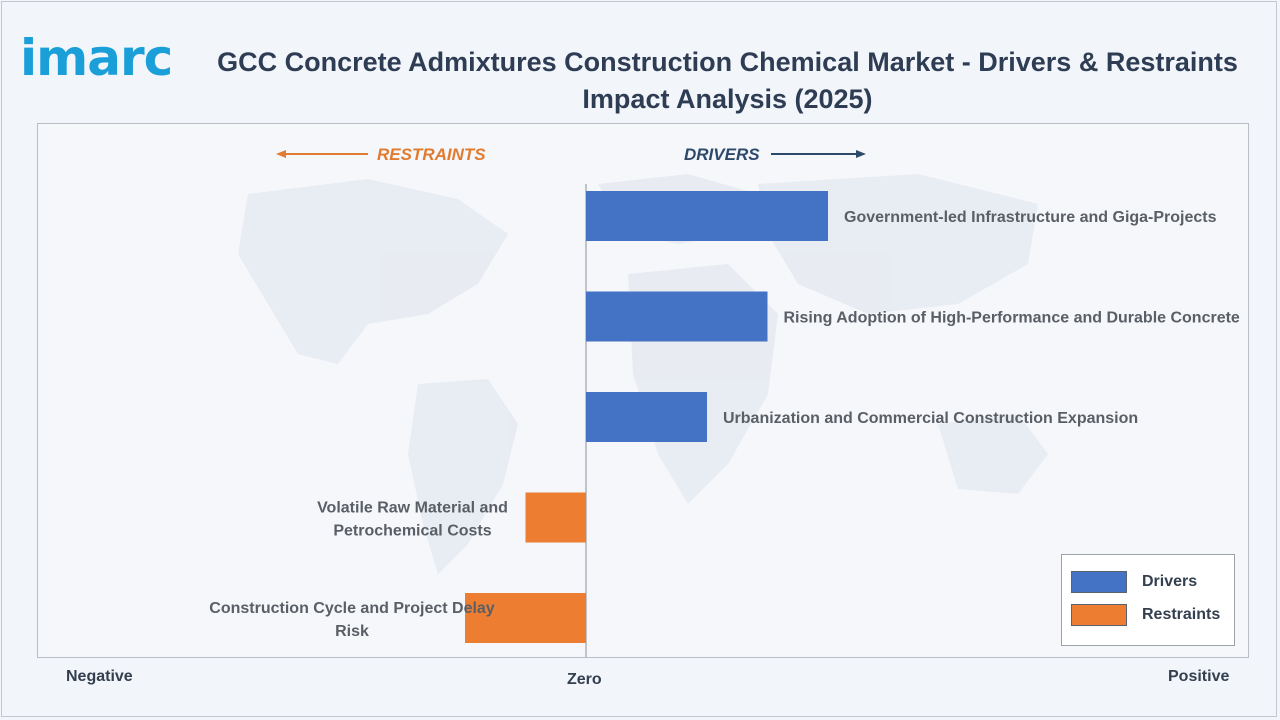 The height and width of the screenshot is (720, 1280). I want to click on axis-label-positive: Positive, so click(1199, 676).